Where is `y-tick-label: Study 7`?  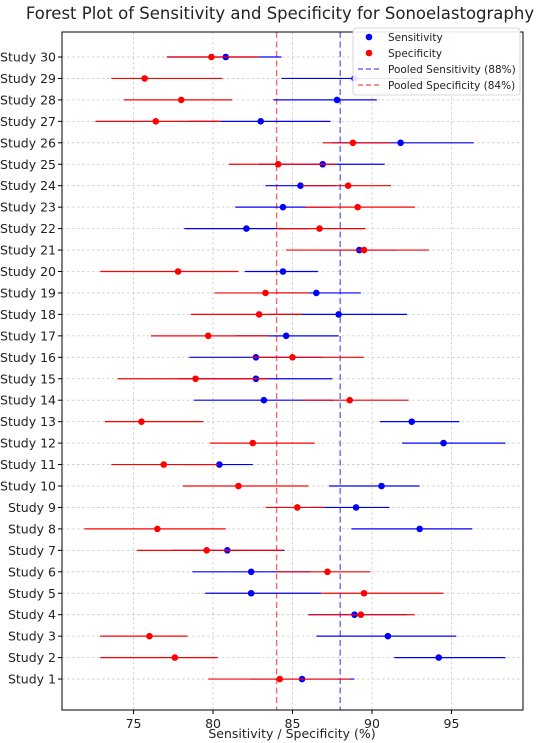 y-tick-label: Study 7 is located at coordinates (32, 550).